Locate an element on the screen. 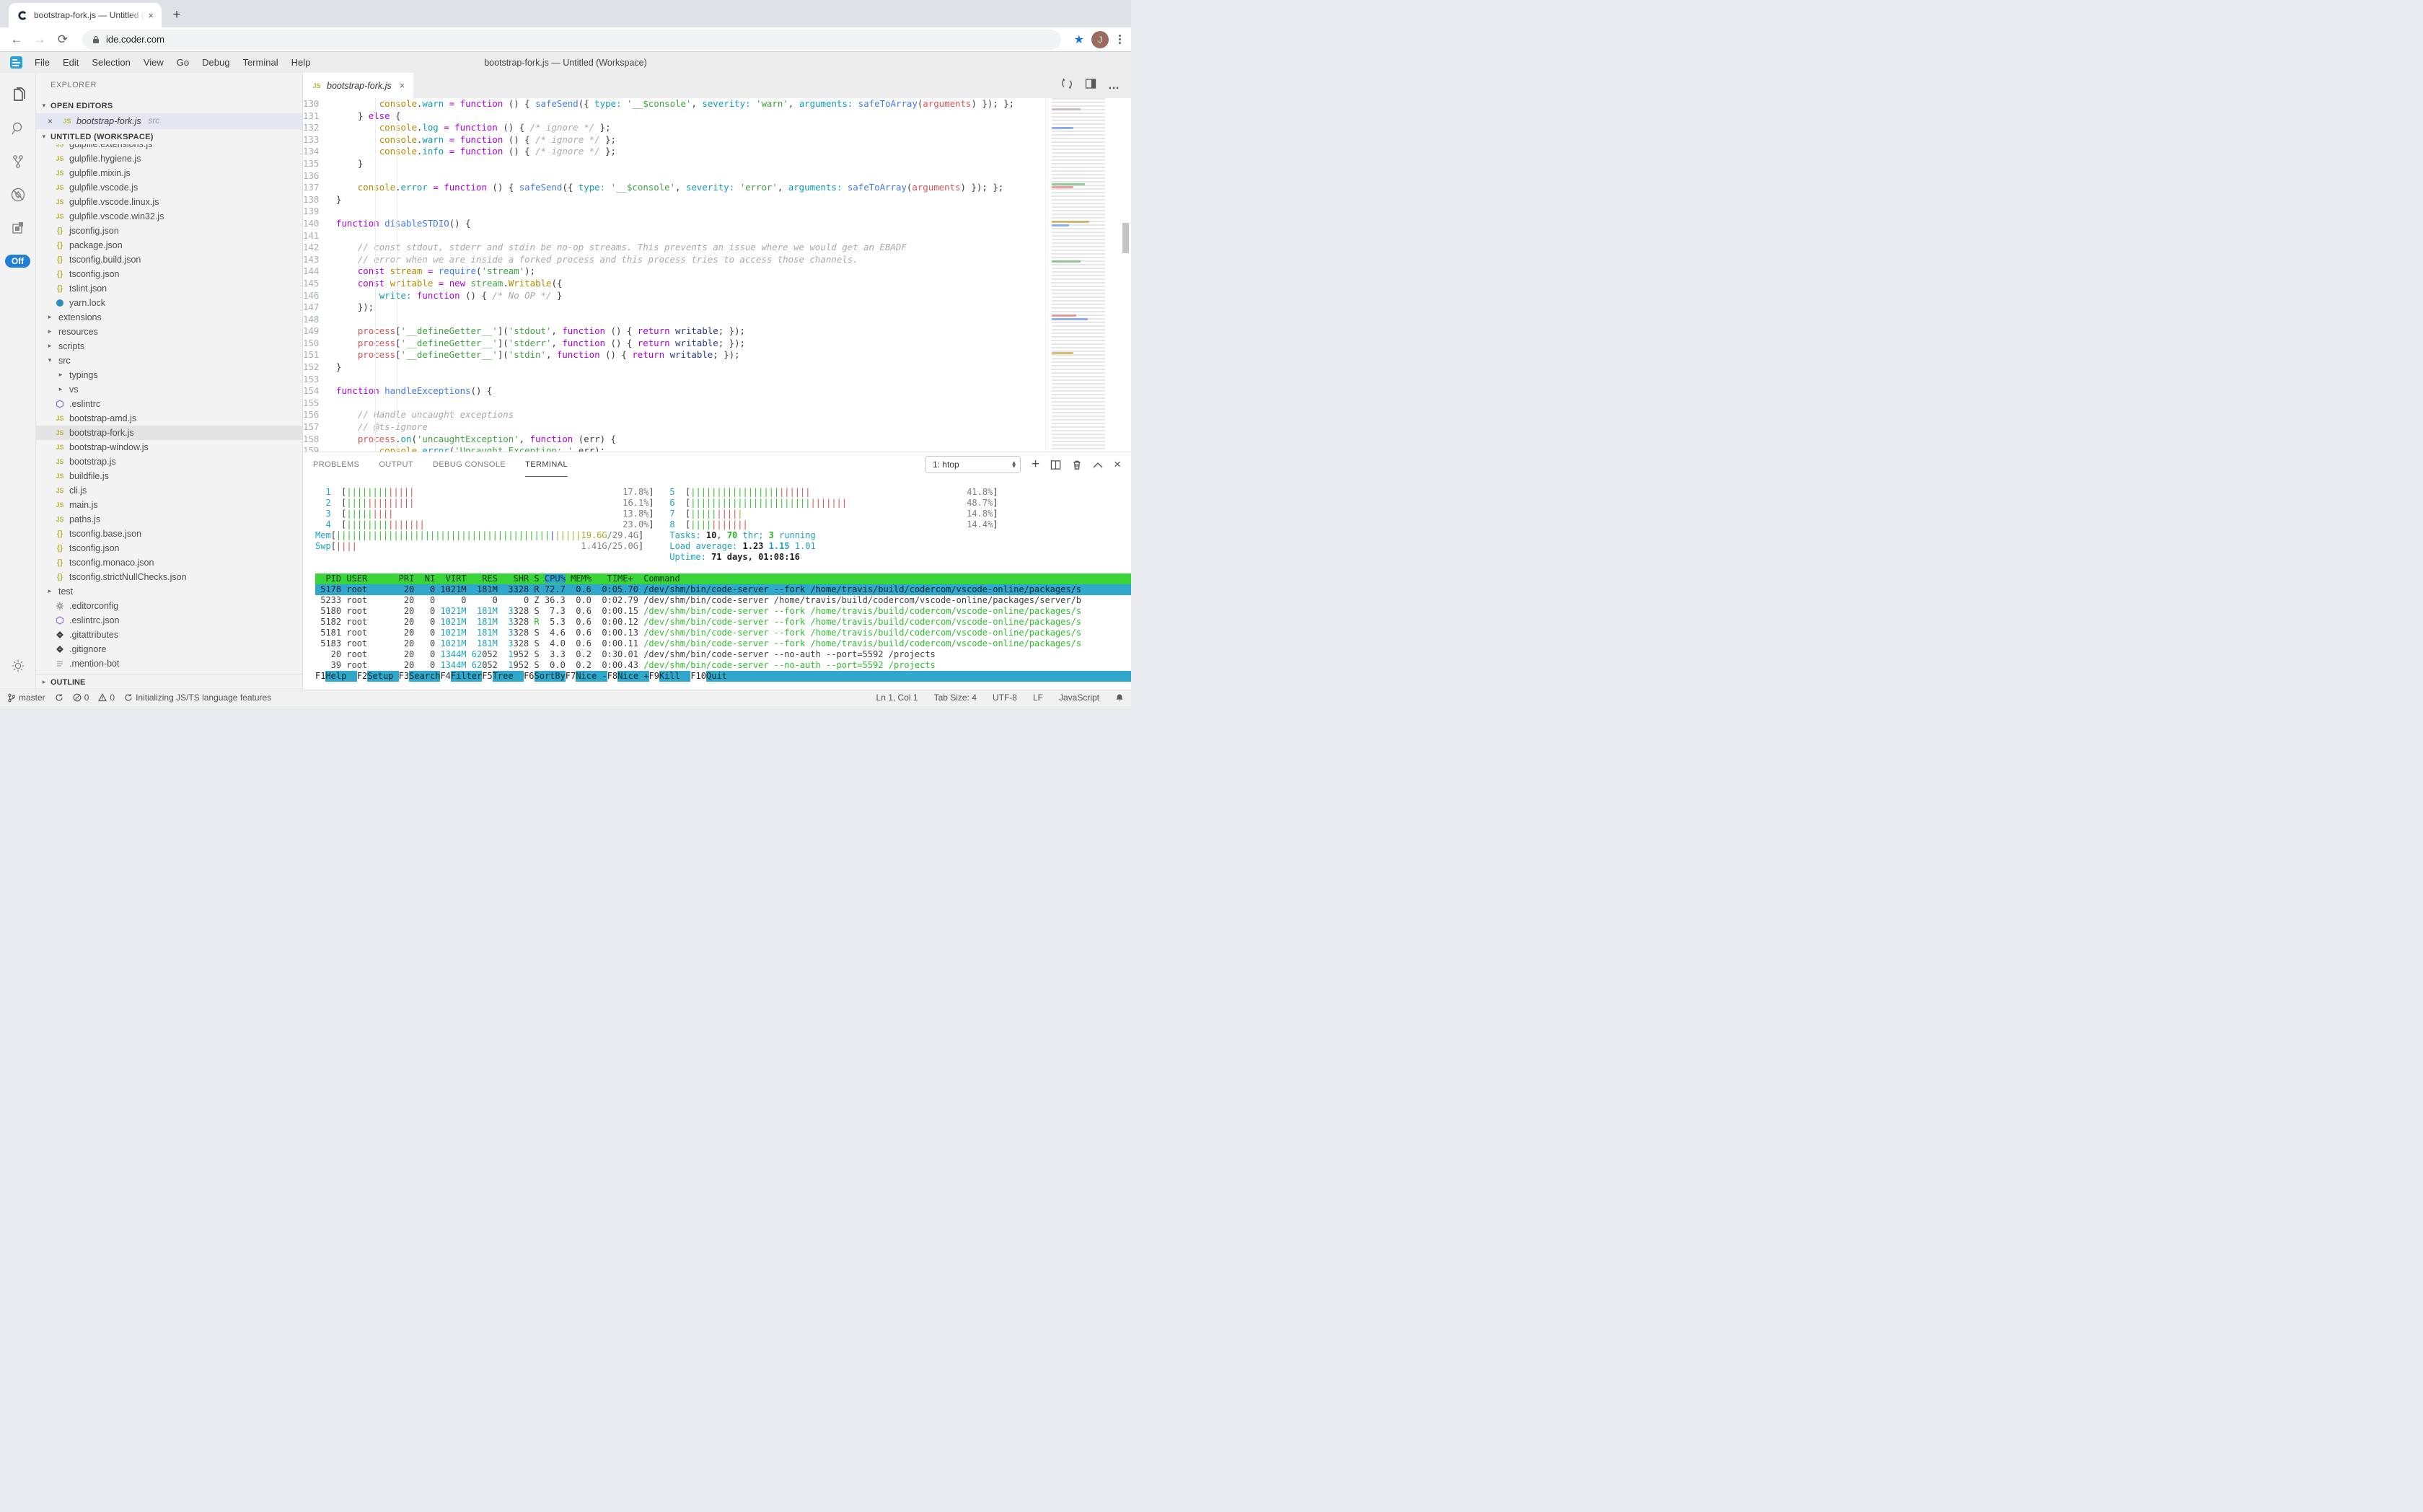 The image size is (2423, 1512). fkey-label: Quit is located at coordinates (716, 677).